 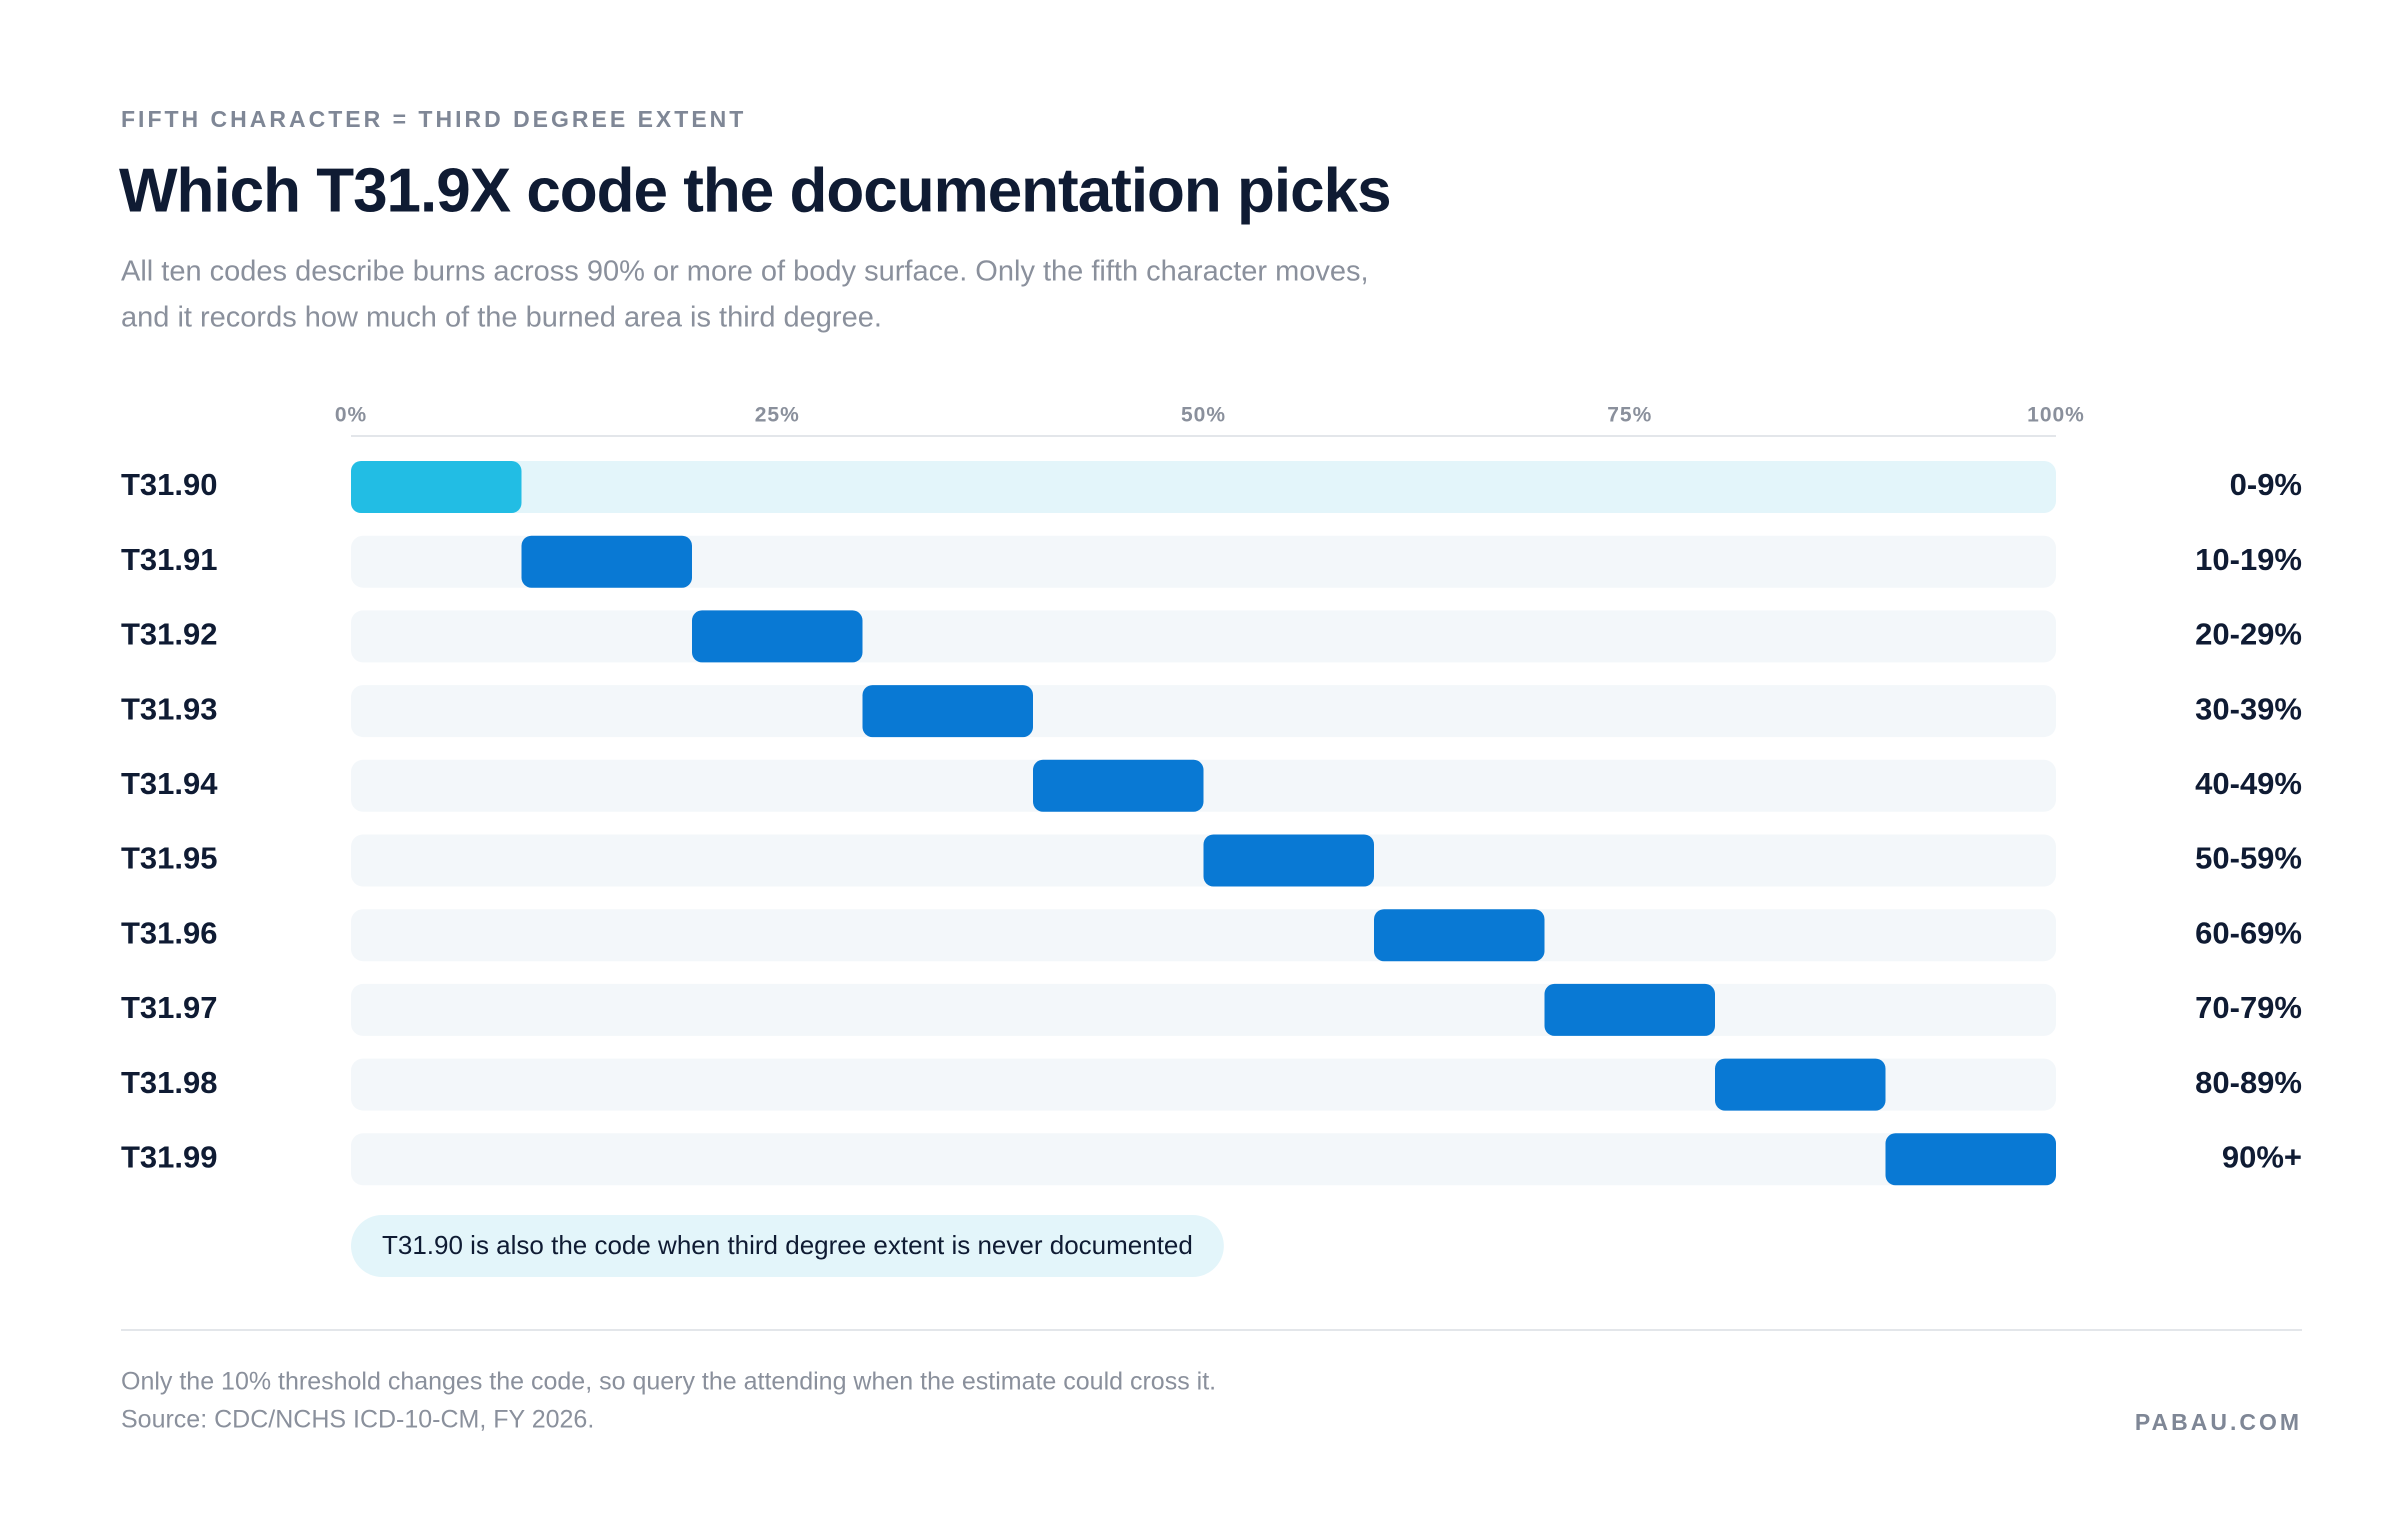 What do you see at coordinates (169, 1082) in the screenshot?
I see `category-label: T31.98` at bounding box center [169, 1082].